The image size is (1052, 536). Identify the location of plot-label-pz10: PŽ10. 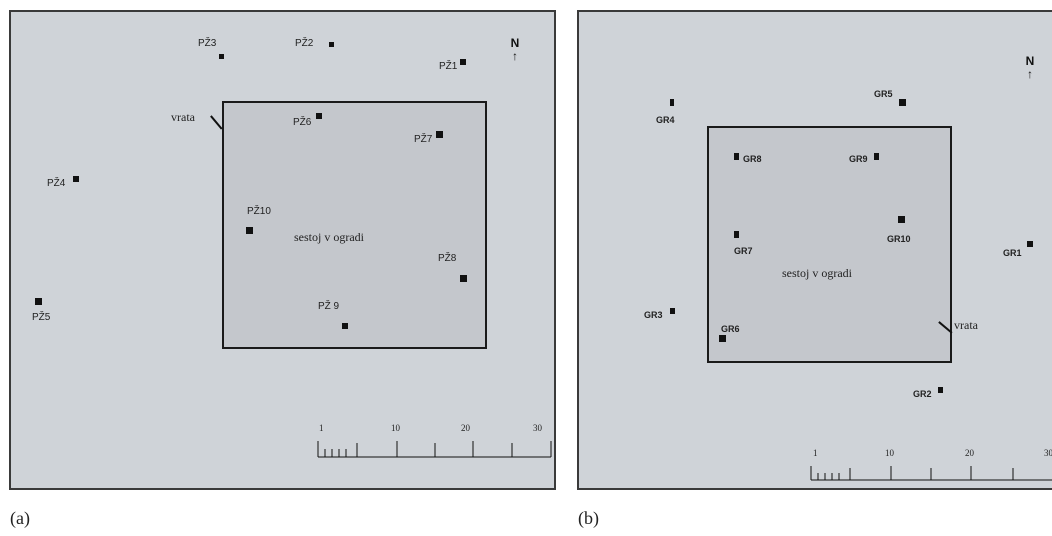
(259, 211).